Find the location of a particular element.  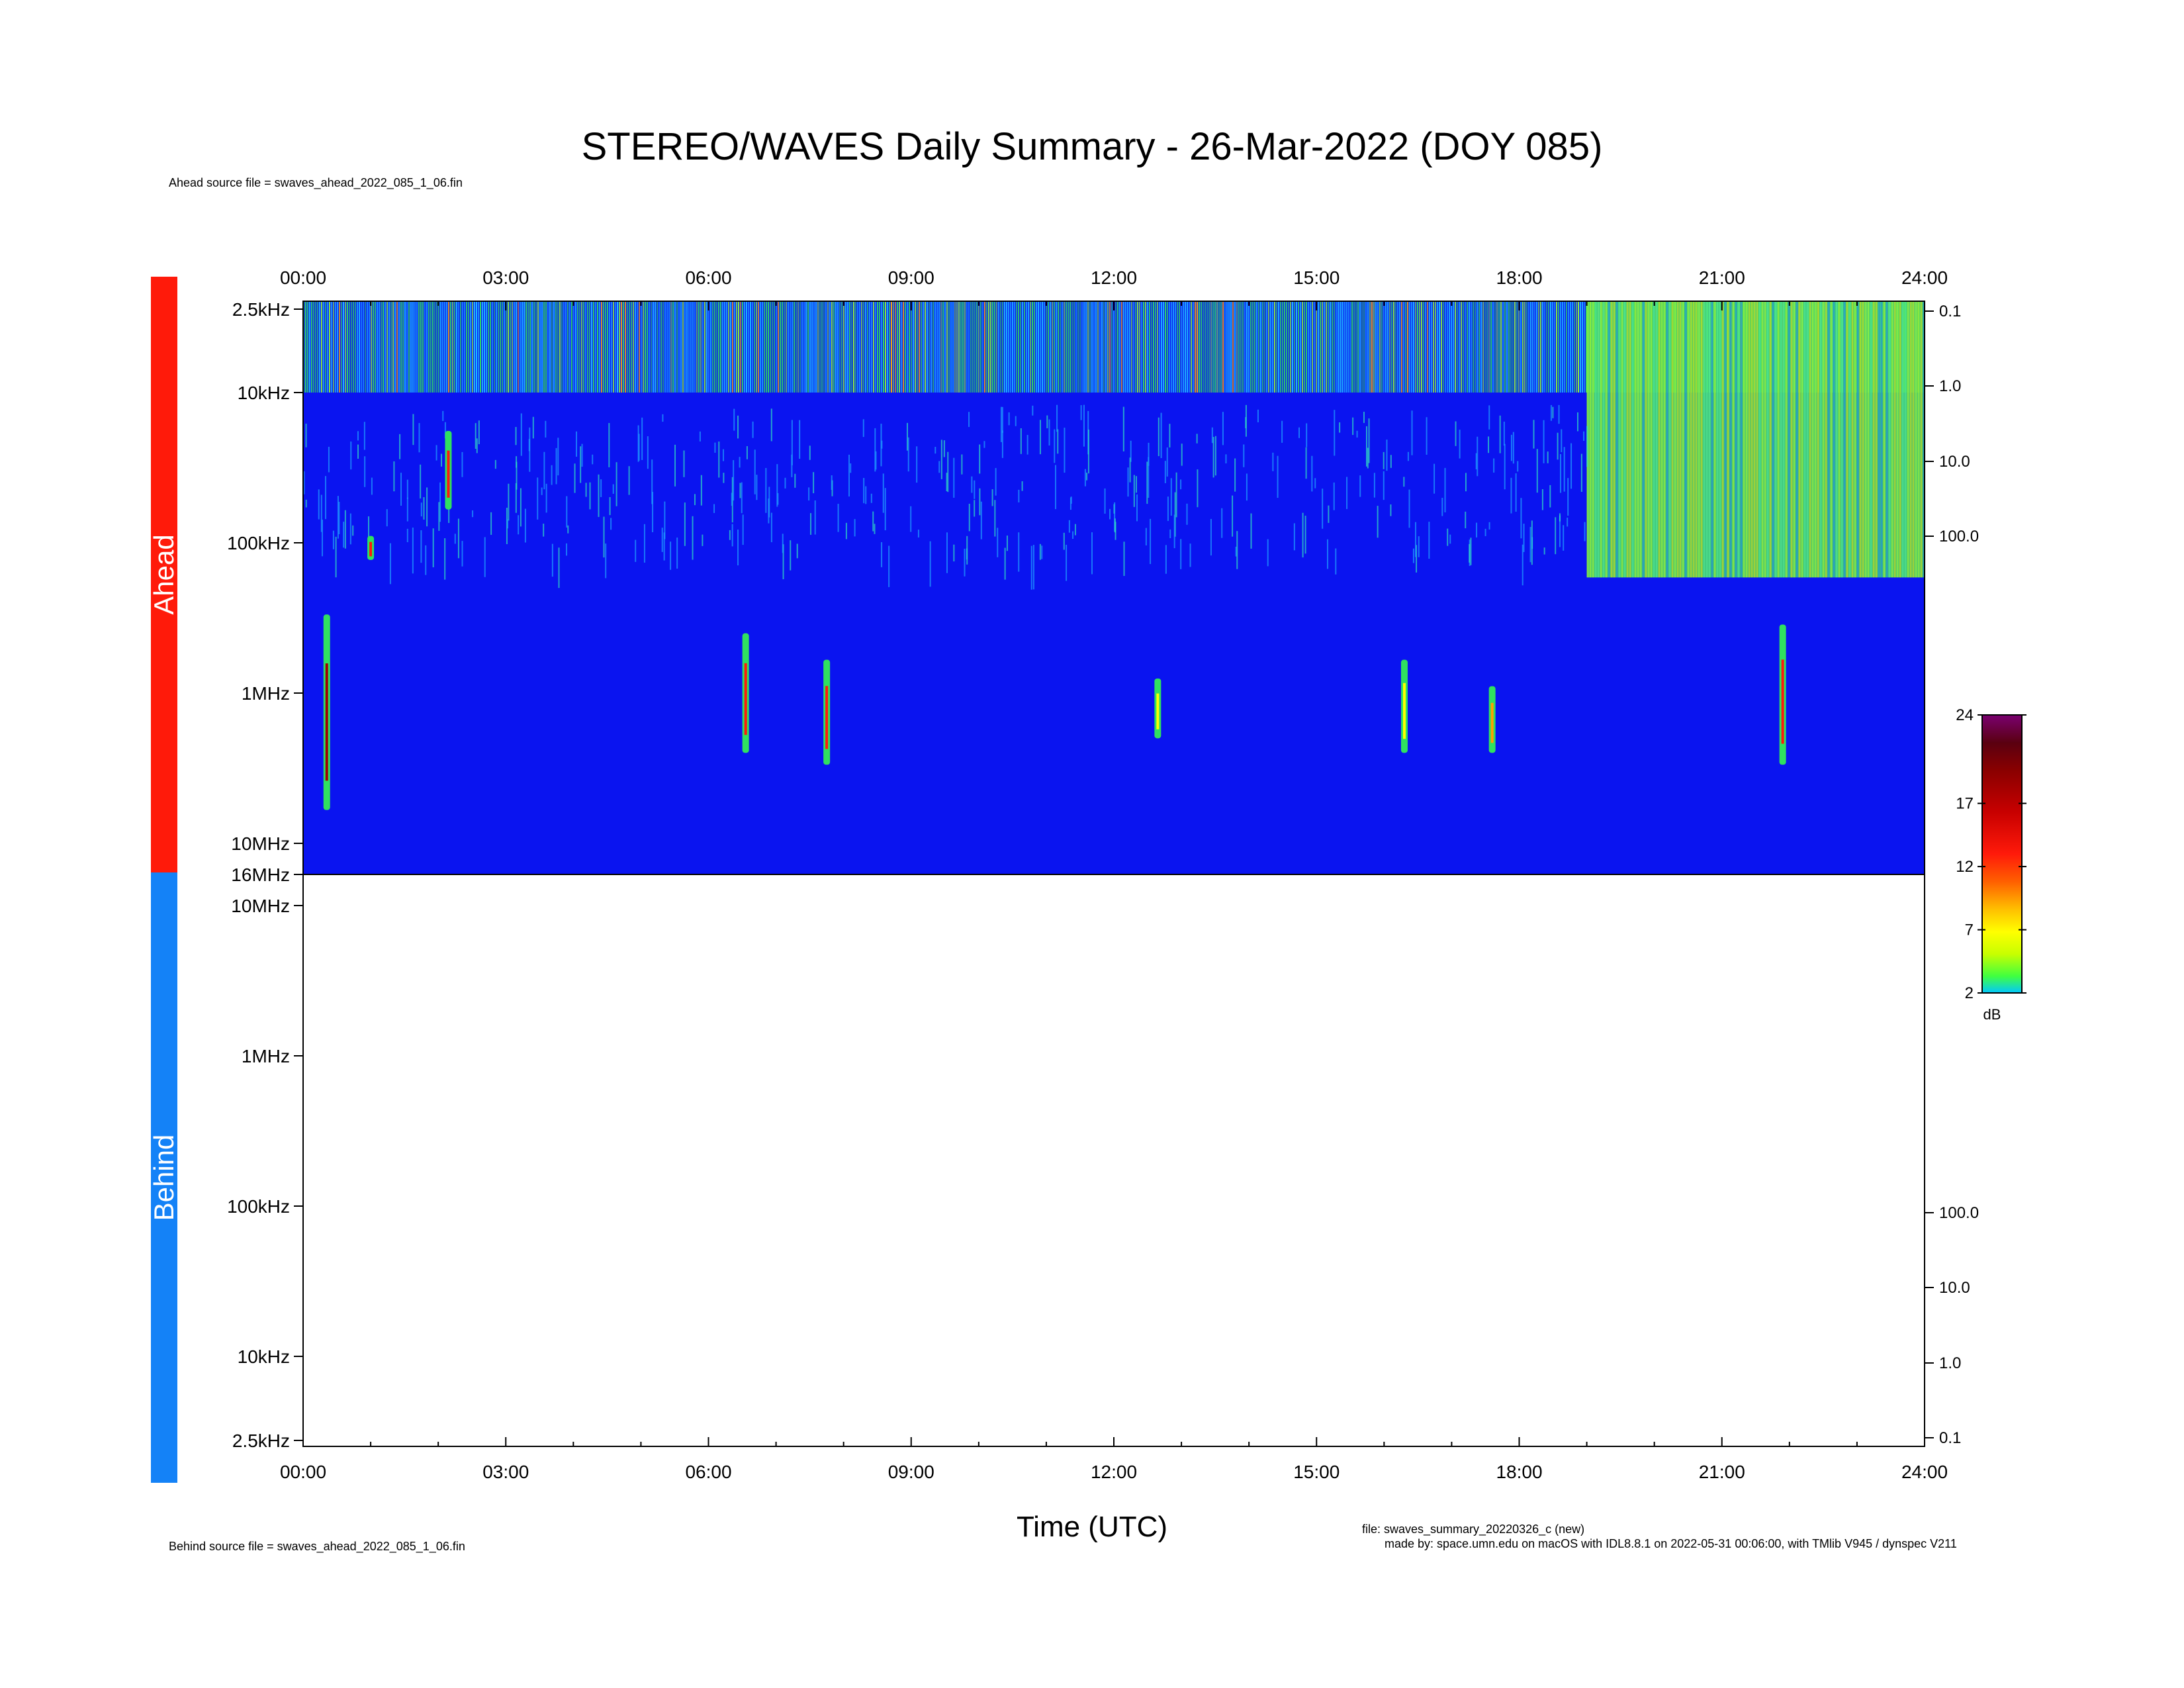

x-tick-label-bottom: 06:00 is located at coordinates (708, 1472).